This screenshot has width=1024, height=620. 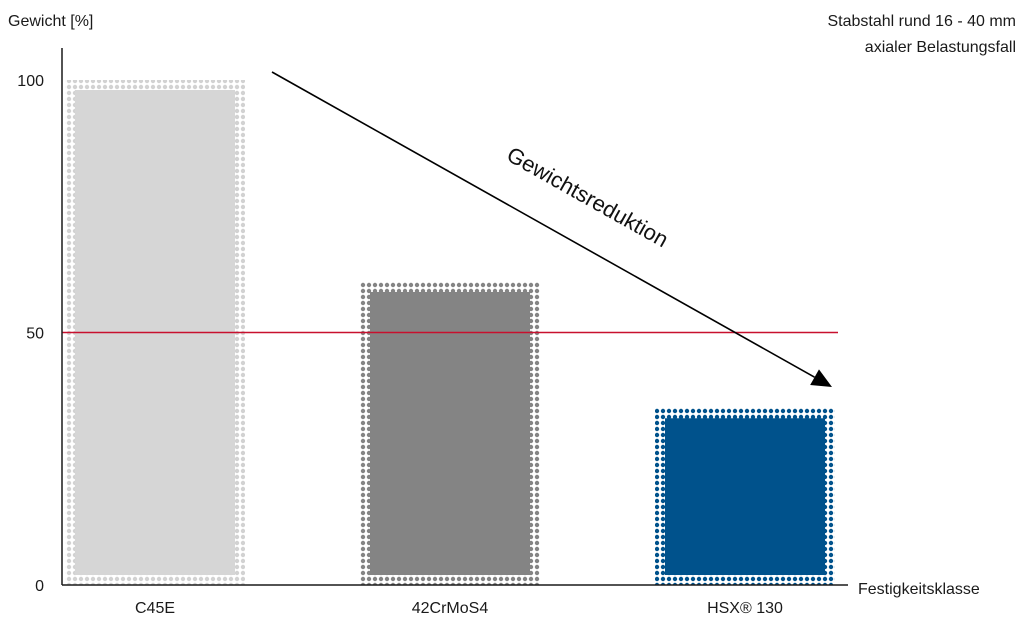 I want to click on reduction-annotation: Gewichtsreduktion, so click(x=588, y=197).